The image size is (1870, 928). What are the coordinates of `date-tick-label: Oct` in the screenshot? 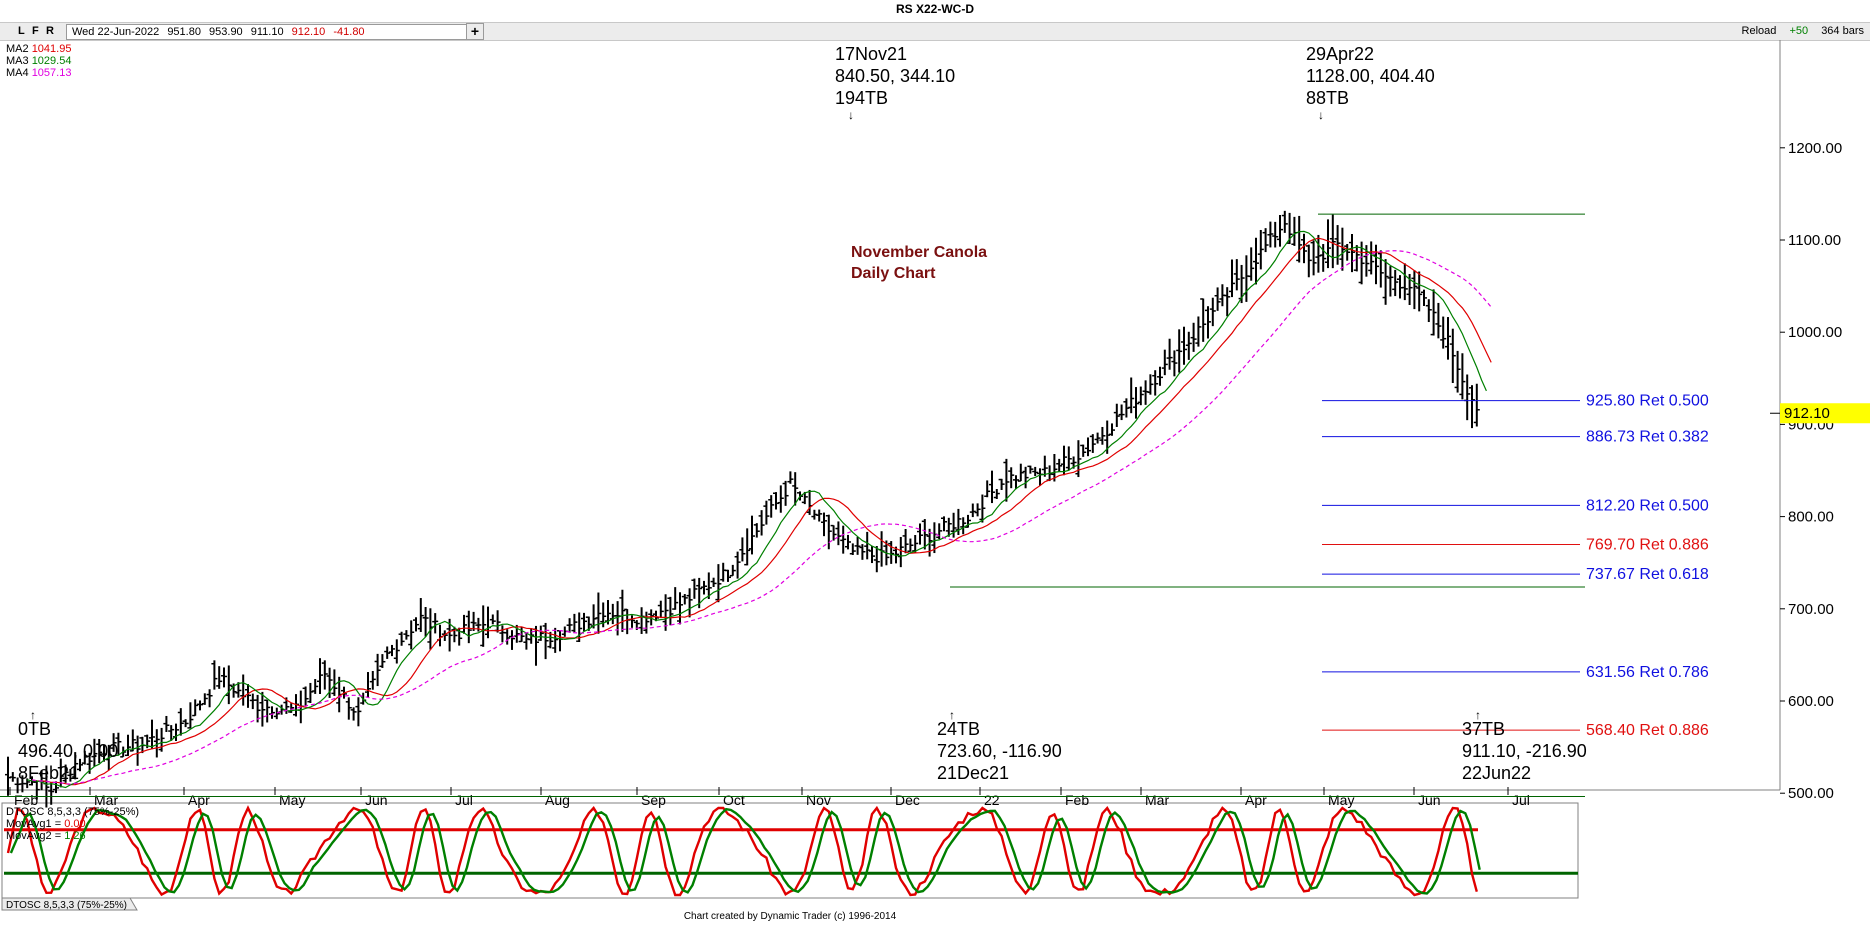 It's located at (734, 800).